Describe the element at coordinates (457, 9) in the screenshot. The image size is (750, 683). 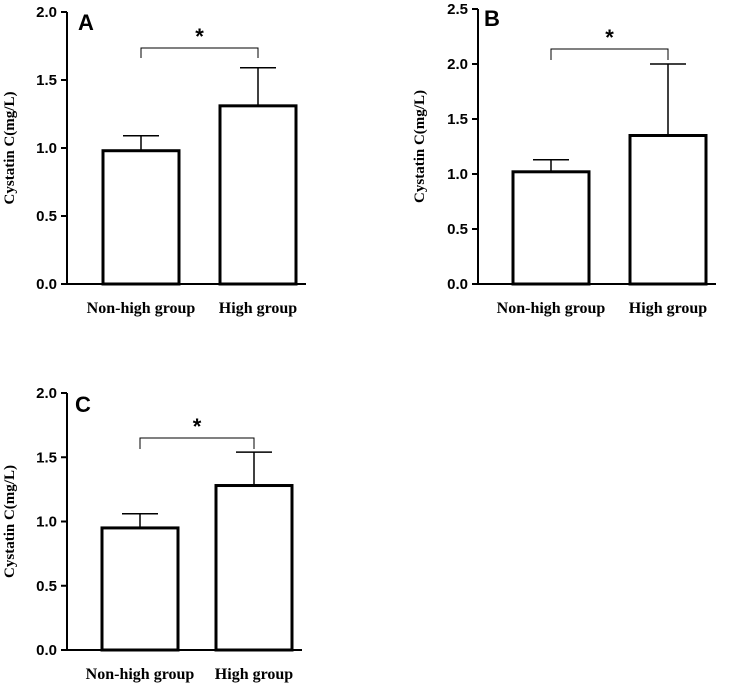
I see `y-tick-label: 2.5` at that location.